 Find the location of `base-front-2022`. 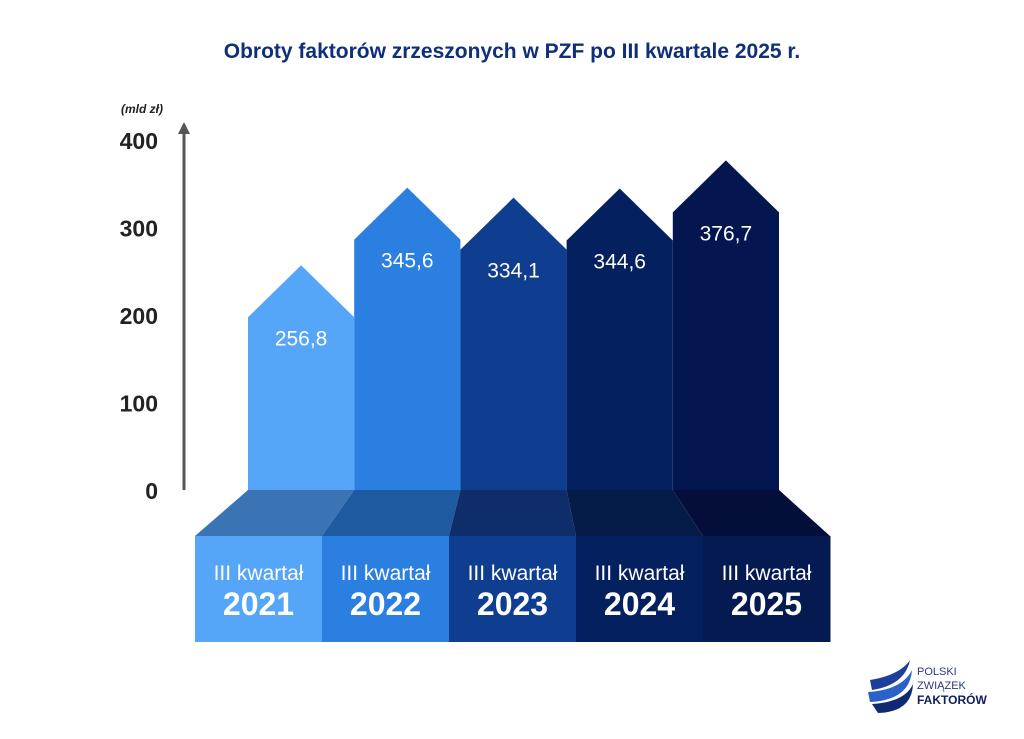

base-front-2022 is located at coordinates (386, 589).